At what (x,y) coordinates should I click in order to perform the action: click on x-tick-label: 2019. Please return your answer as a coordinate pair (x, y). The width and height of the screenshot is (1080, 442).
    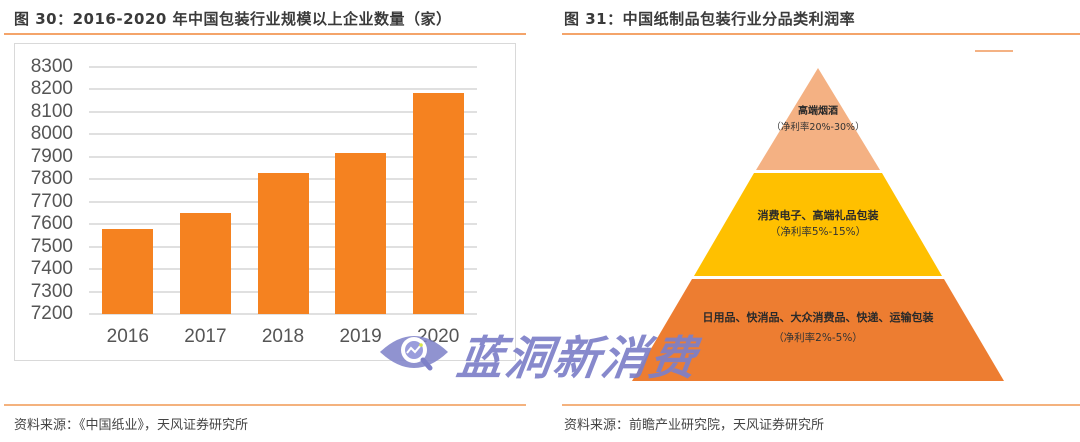
    Looking at the image, I should click on (360, 336).